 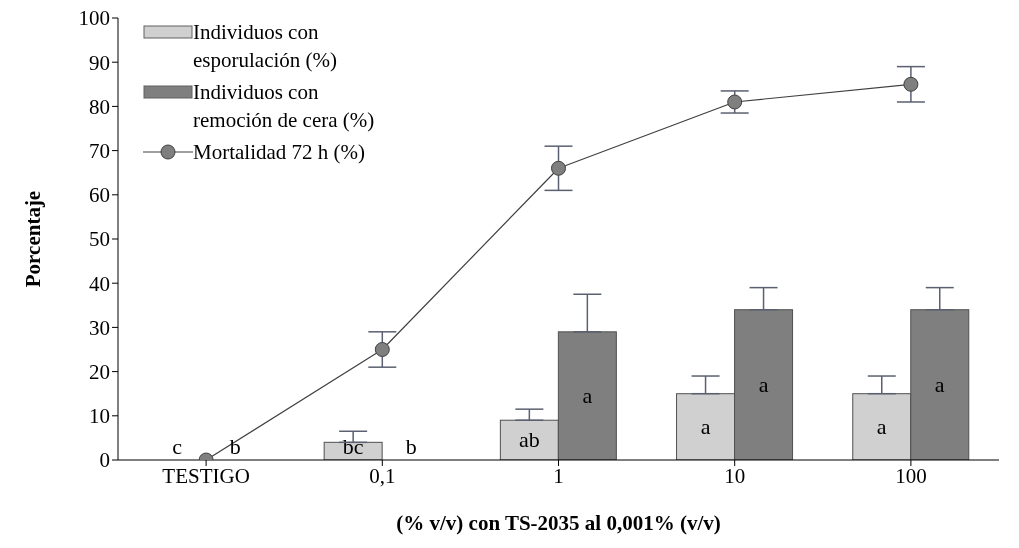 I want to click on x-tick-label: 0,1, so click(x=382, y=475).